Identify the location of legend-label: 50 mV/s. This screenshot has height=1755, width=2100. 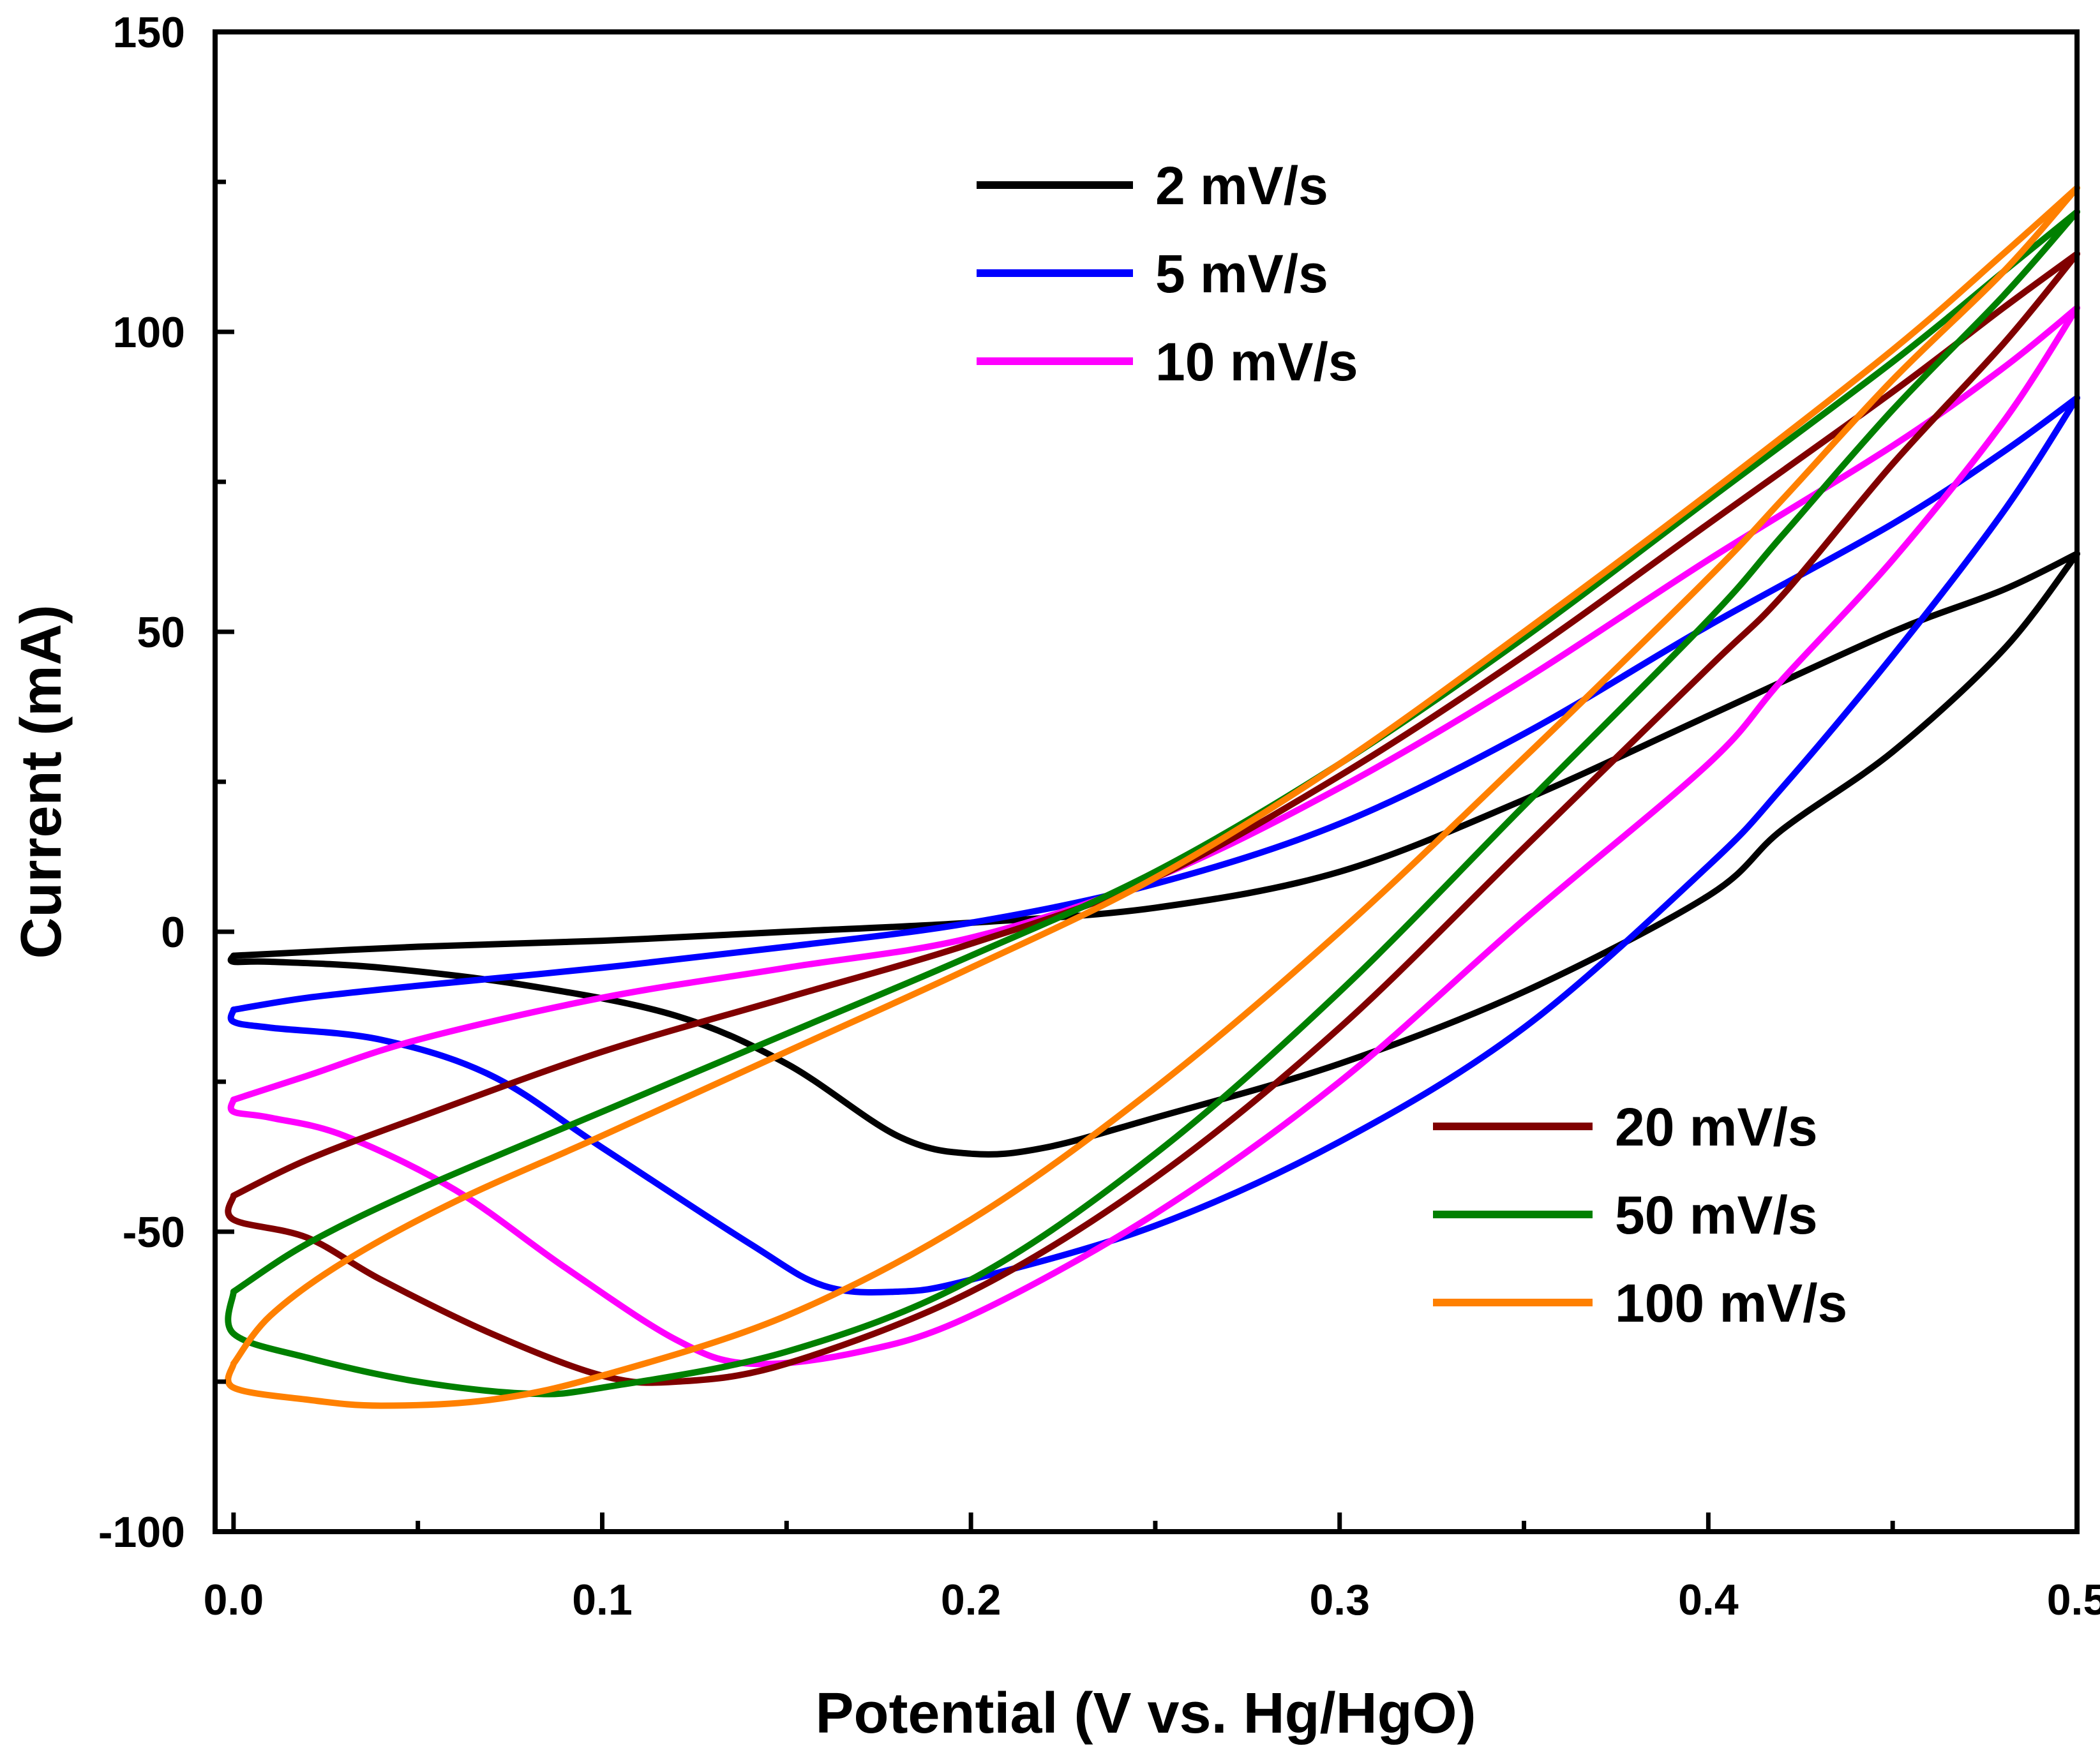
(1717, 1215).